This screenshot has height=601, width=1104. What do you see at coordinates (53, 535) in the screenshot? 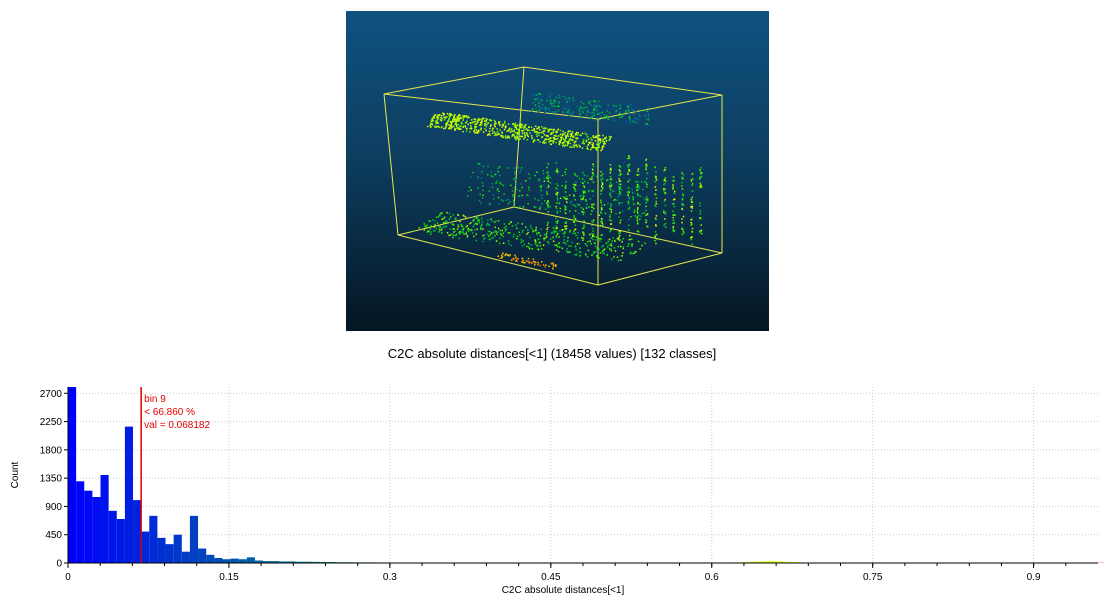
I see `y-tick-label: 450` at bounding box center [53, 535].